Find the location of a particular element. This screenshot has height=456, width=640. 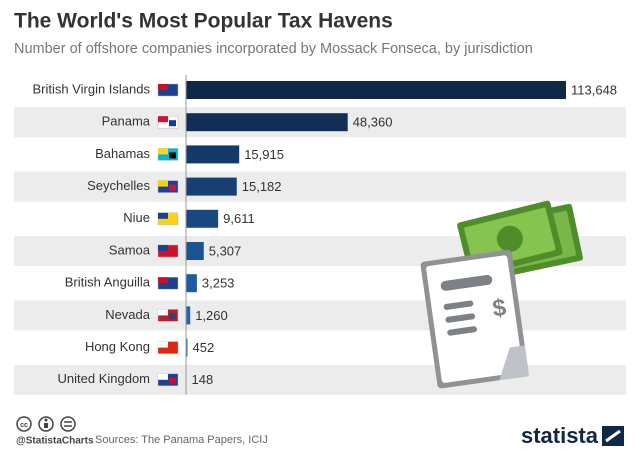

category-label: United Kingdom is located at coordinates (104, 378).